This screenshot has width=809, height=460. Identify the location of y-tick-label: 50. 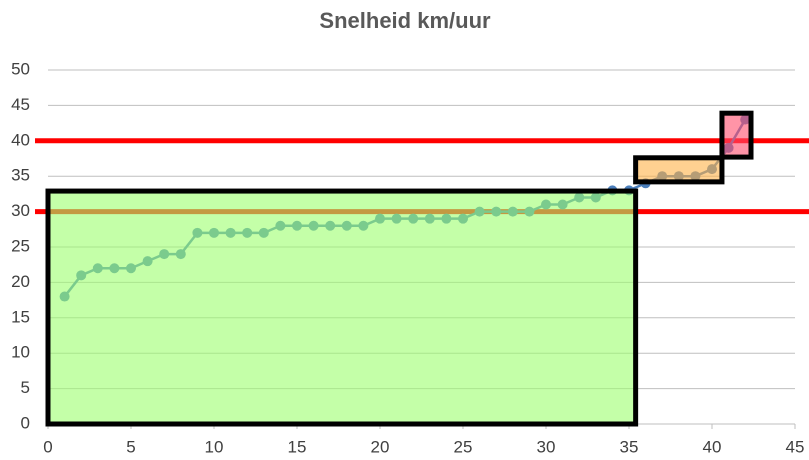
(20, 68).